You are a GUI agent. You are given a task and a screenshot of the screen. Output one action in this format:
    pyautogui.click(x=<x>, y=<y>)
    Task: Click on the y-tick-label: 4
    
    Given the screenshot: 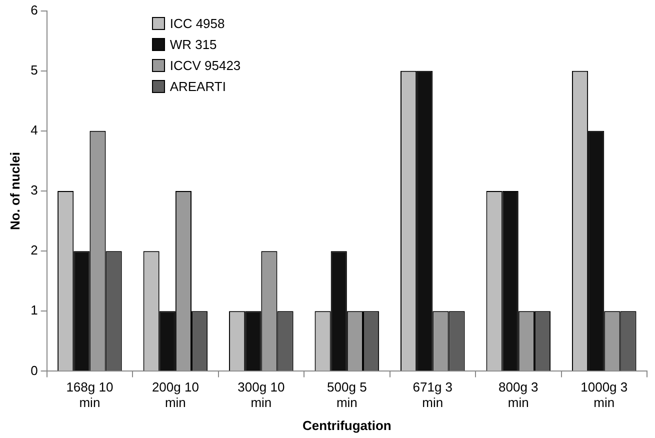 What is the action you would take?
    pyautogui.click(x=34, y=130)
    